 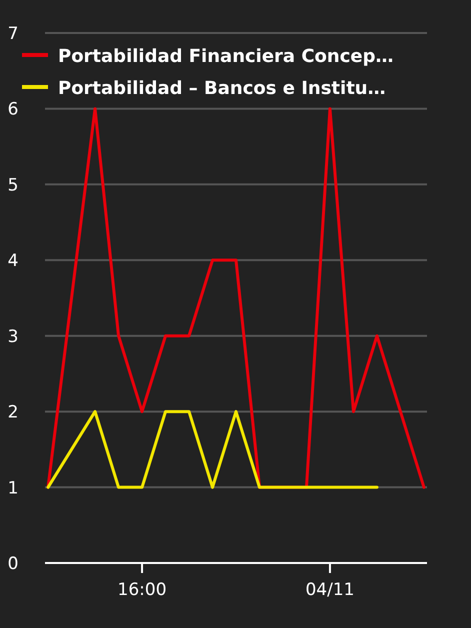 I want to click on y-tick-label: 2, so click(x=13, y=412).